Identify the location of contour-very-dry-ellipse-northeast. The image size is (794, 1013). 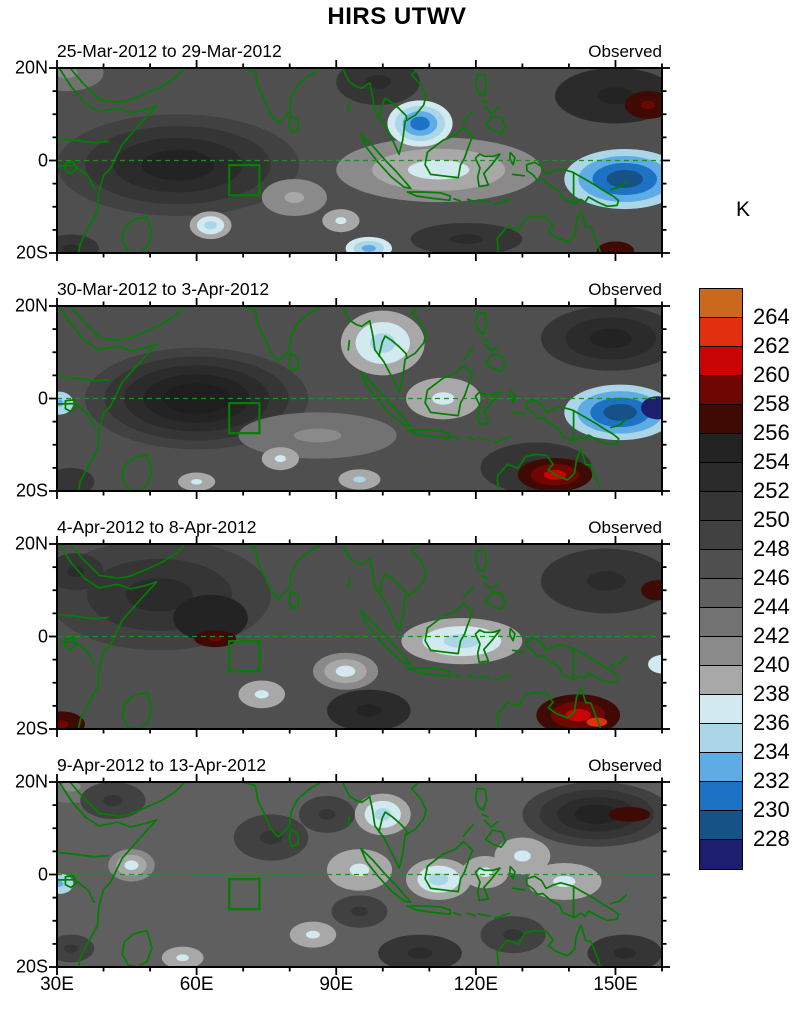
(629, 814).